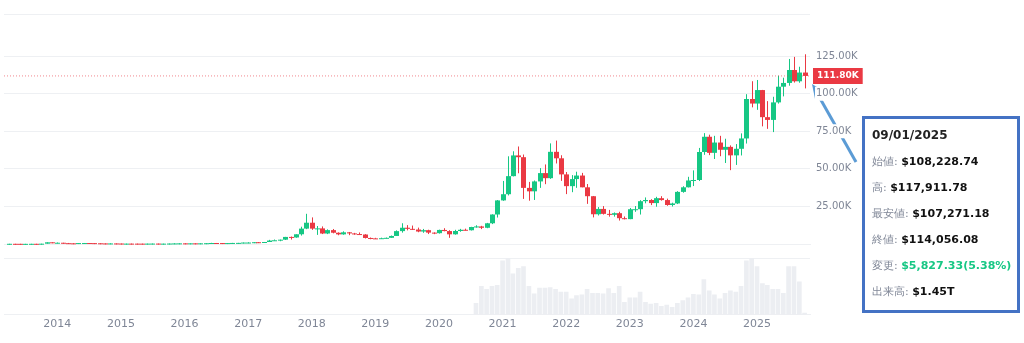  I want to click on x-tick-label: 2022, so click(566, 324).